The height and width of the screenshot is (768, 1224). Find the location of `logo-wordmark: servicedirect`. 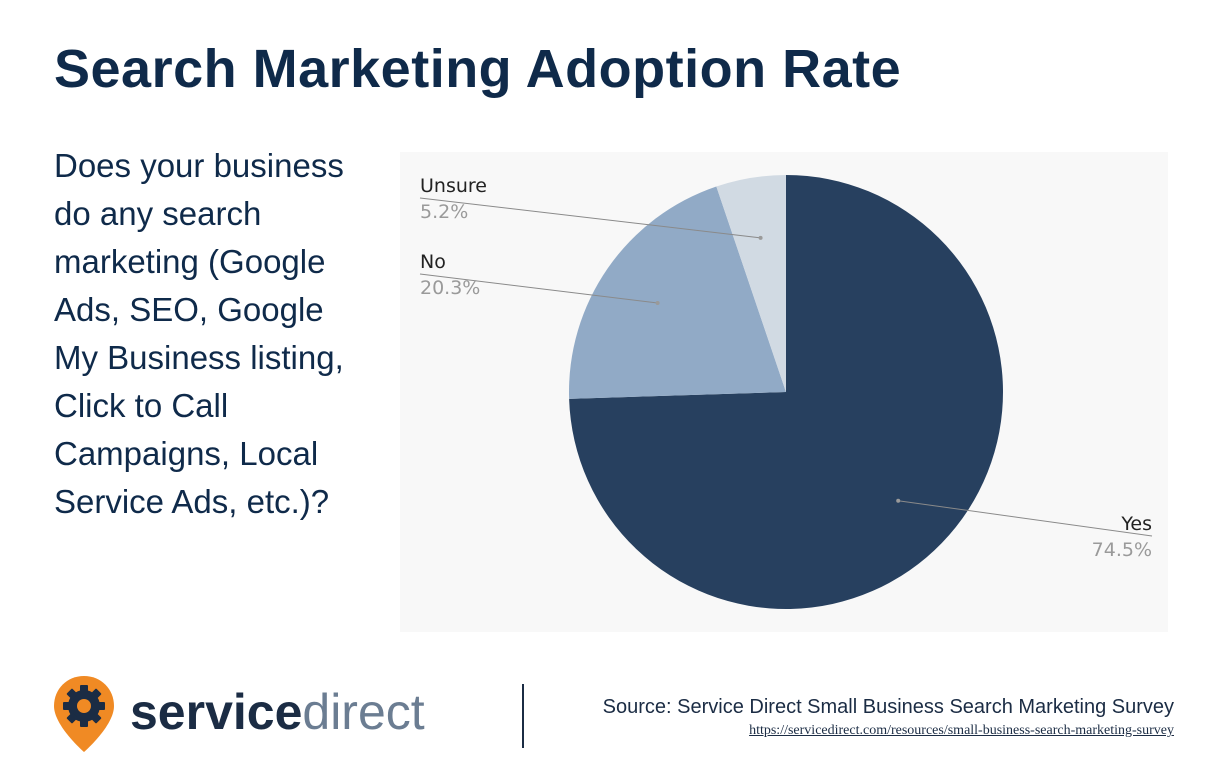

logo-wordmark: servicedirect is located at coordinates (277, 712).